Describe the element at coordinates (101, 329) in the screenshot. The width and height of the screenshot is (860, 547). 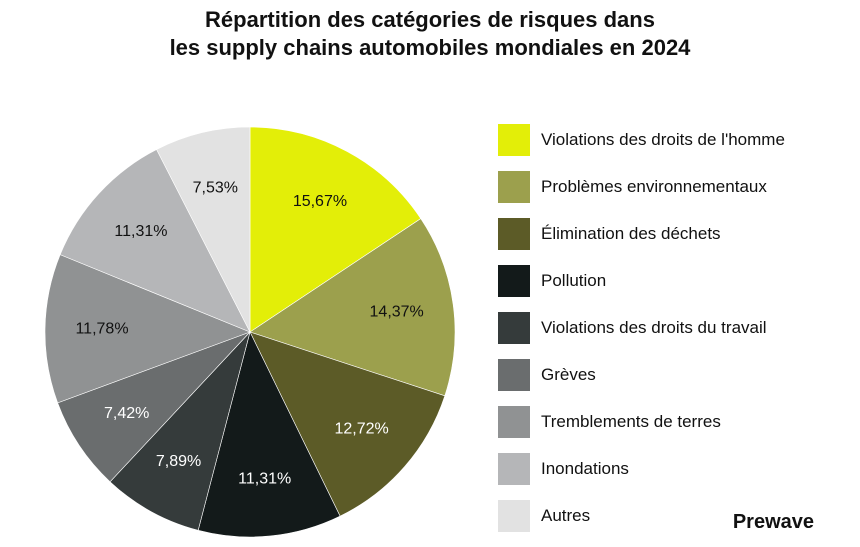
I see `slice-value-label-7: 11,78%` at that location.